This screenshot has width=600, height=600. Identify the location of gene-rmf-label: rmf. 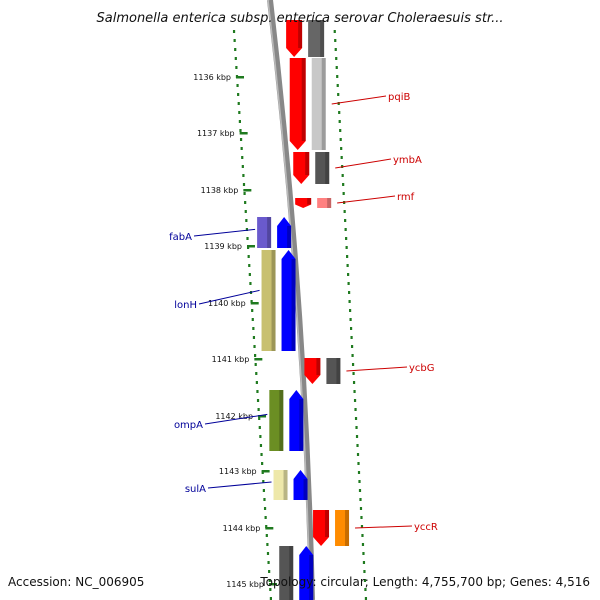
(406, 197).